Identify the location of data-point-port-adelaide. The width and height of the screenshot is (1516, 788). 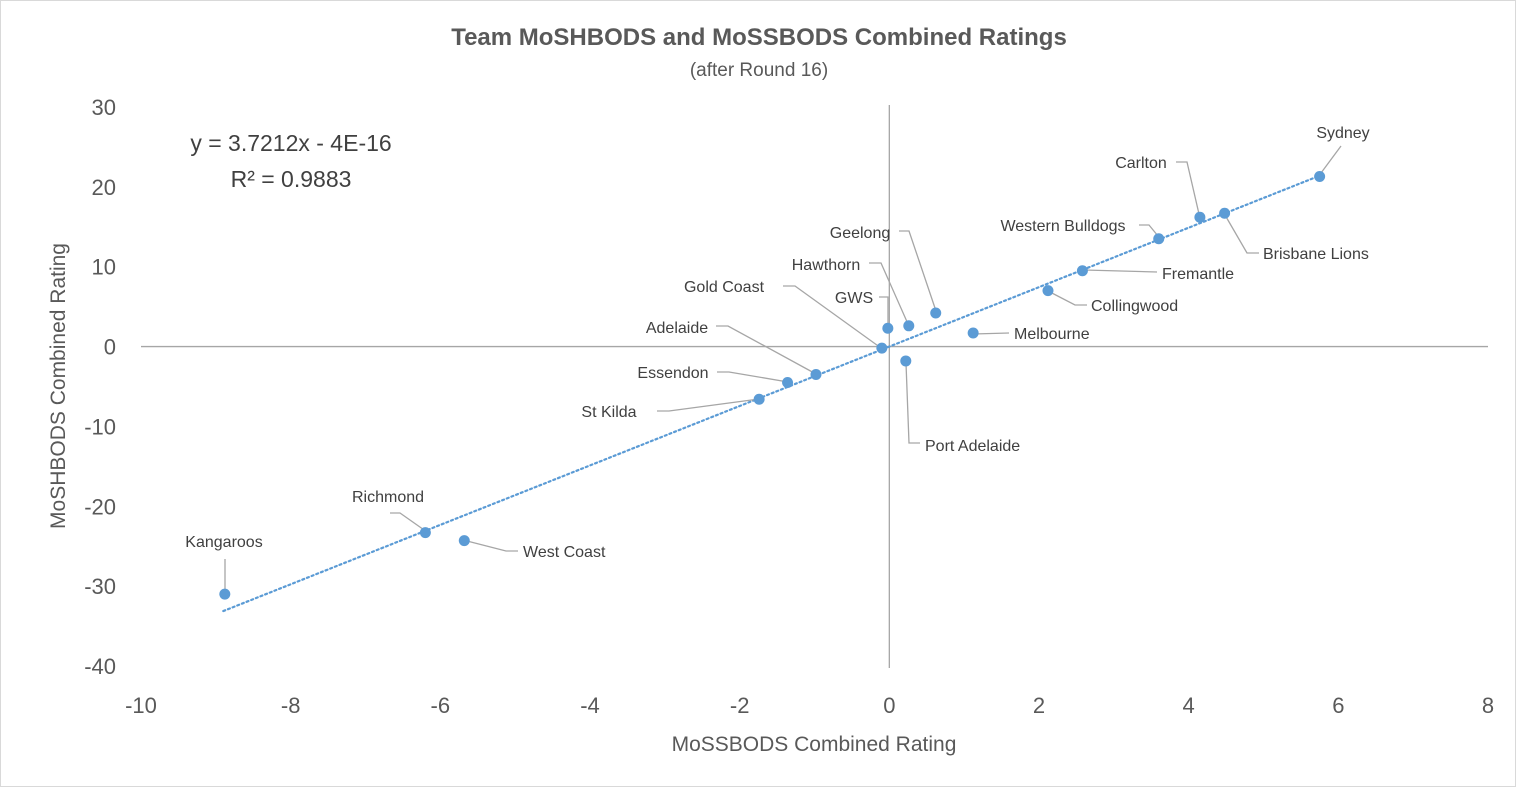
(906, 361).